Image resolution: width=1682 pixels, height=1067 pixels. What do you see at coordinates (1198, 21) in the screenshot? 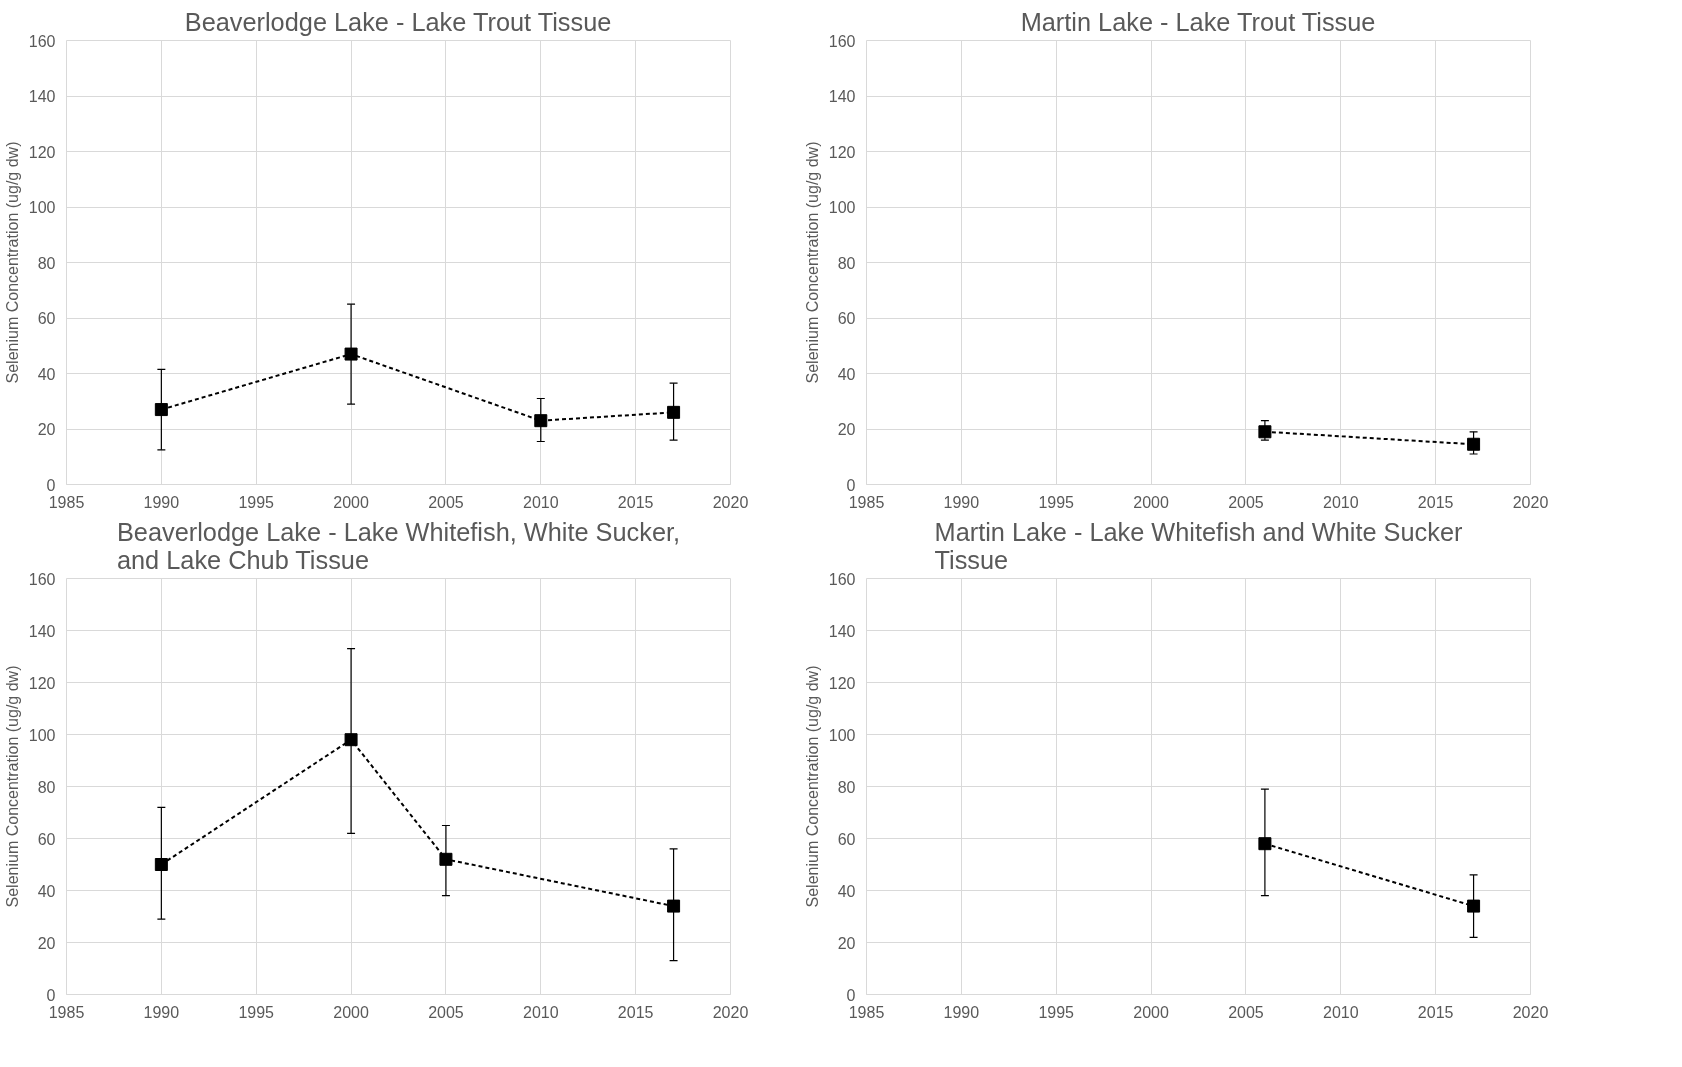
I see `chart-title: Martin Lake - Lake Trout Tissue` at bounding box center [1198, 21].